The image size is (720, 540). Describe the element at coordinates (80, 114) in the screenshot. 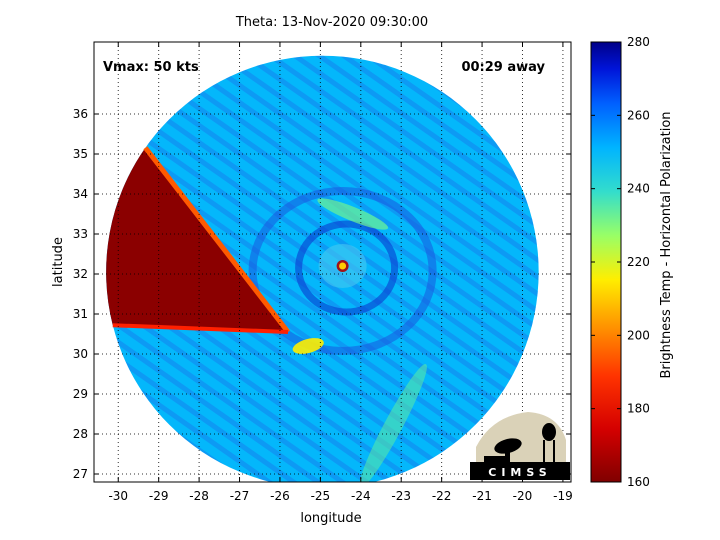

I see `y-tick-label: 36` at that location.